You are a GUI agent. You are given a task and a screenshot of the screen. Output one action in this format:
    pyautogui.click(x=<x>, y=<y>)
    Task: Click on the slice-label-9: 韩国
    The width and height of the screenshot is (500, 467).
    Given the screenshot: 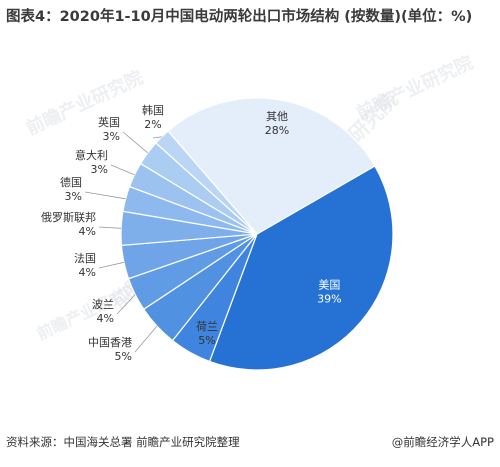 What is the action you would take?
    pyautogui.click(x=153, y=110)
    